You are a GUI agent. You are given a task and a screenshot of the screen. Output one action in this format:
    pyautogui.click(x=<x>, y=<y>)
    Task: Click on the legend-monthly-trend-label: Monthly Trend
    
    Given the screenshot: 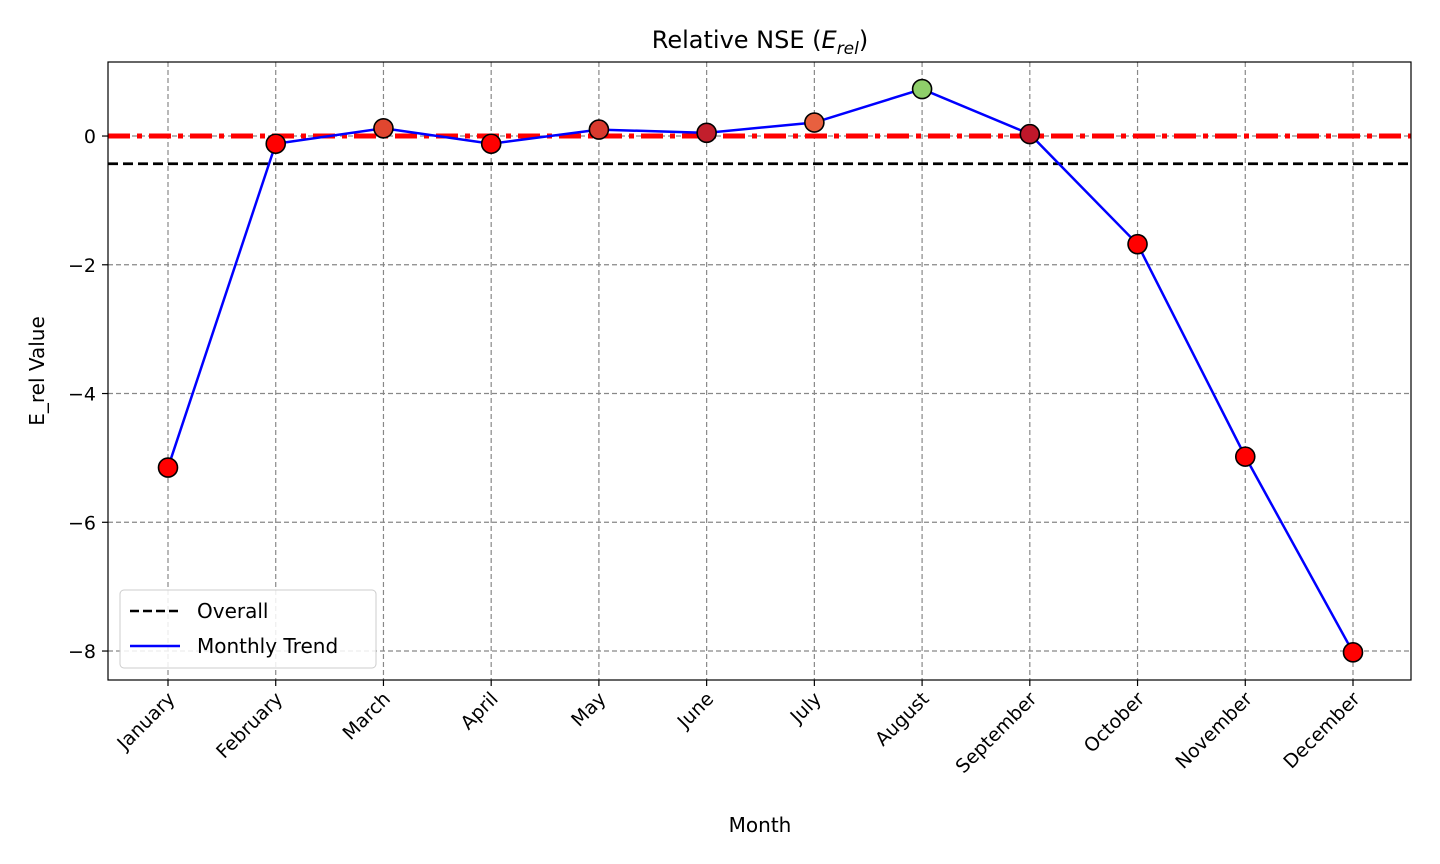 What is the action you would take?
    pyautogui.click(x=267, y=646)
    